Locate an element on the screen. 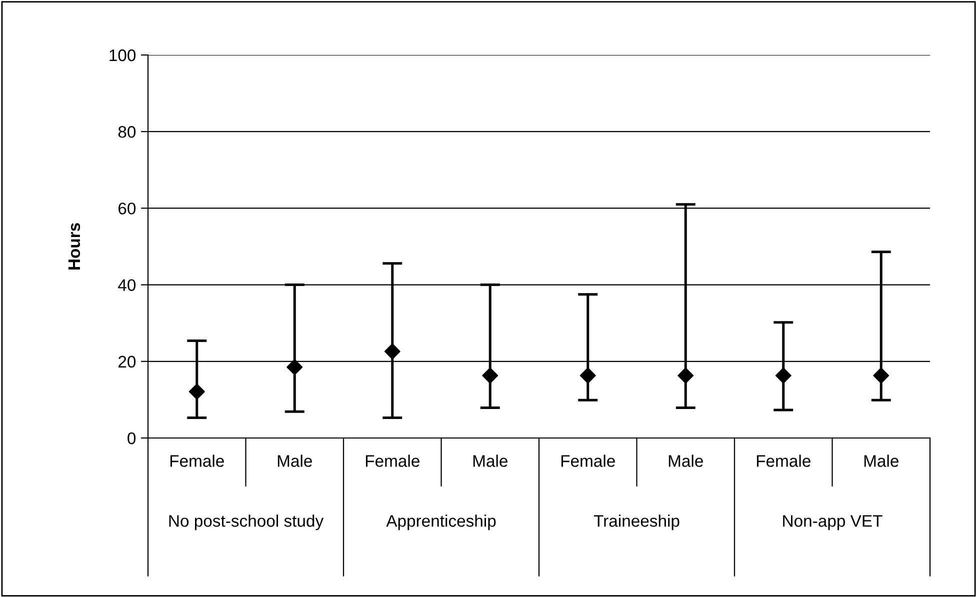 The width and height of the screenshot is (978, 597). y-tick-label: 0 is located at coordinates (132, 438).